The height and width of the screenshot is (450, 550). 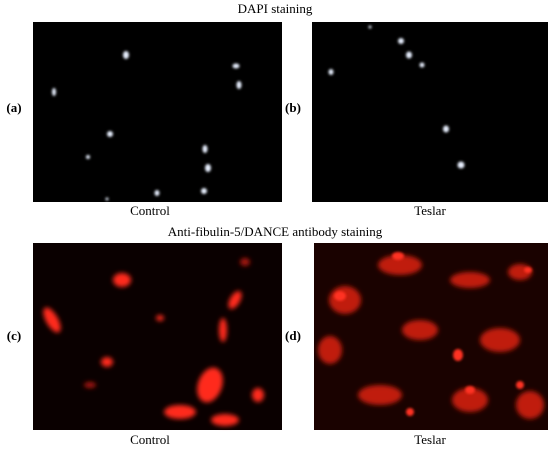 What do you see at coordinates (14, 335) in the screenshot?
I see `panel-label: (c)` at bounding box center [14, 335].